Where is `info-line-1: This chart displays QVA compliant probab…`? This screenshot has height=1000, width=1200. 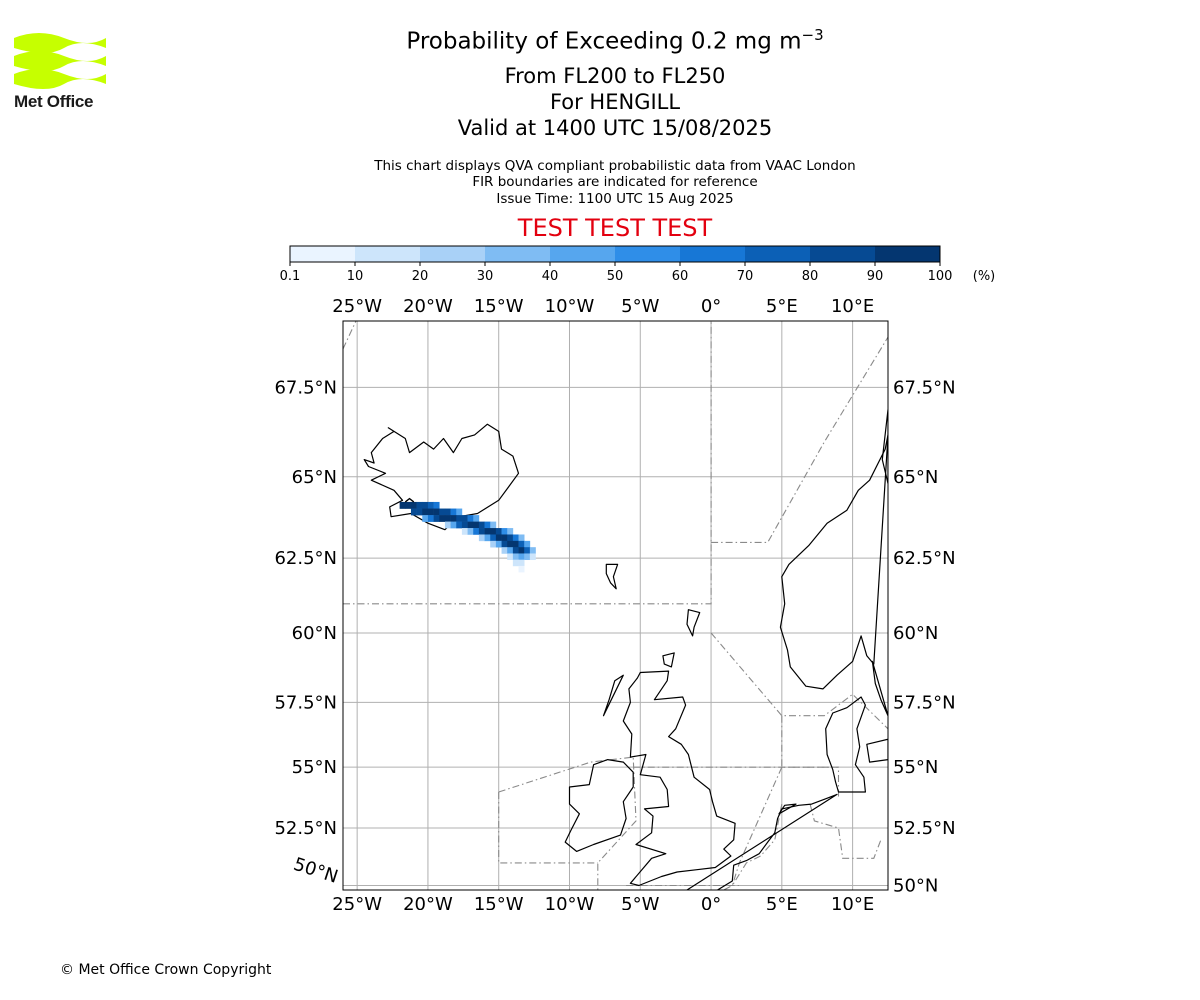 info-line-1: This chart displays QVA compliant probab… is located at coordinates (615, 166).